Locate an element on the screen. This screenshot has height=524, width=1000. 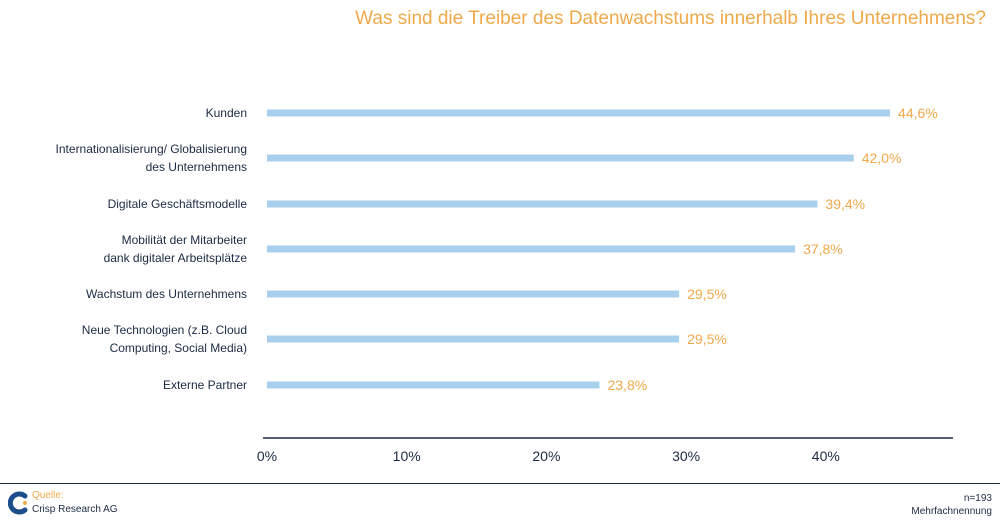
x-tick-label: 30% is located at coordinates (686, 456).